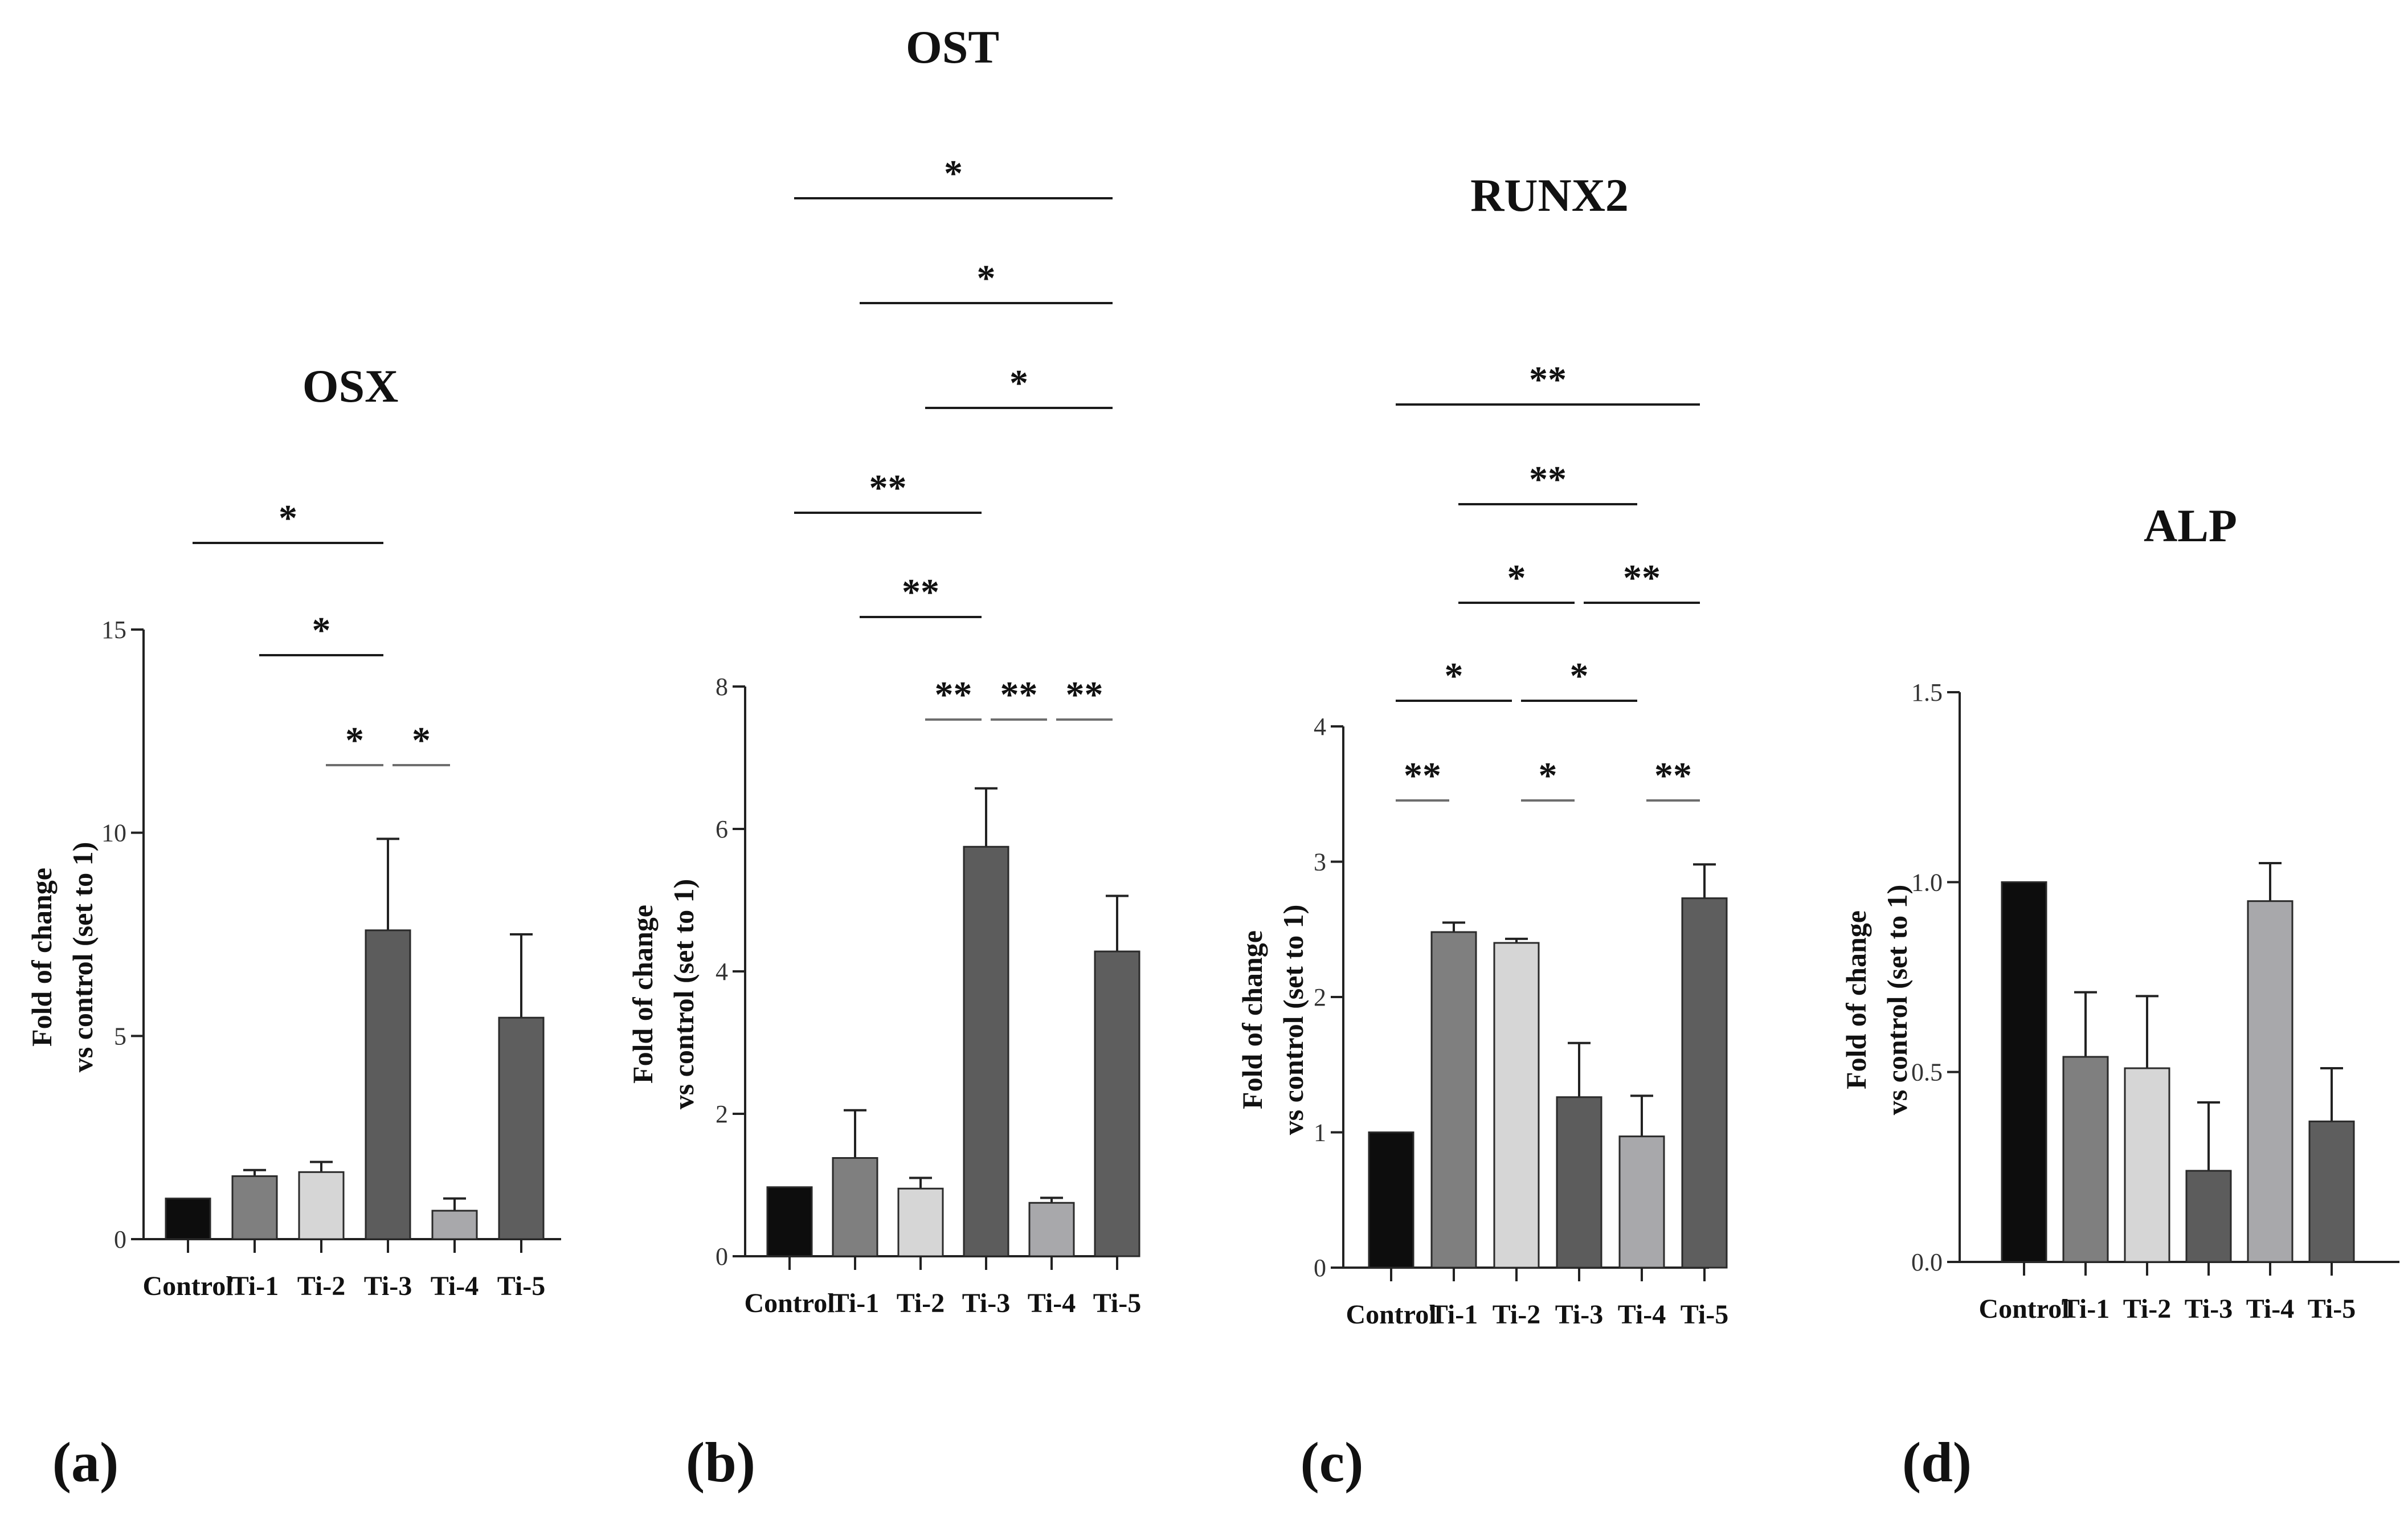  What do you see at coordinates (2191, 525) in the screenshot?
I see `chart-title: ALP` at bounding box center [2191, 525].